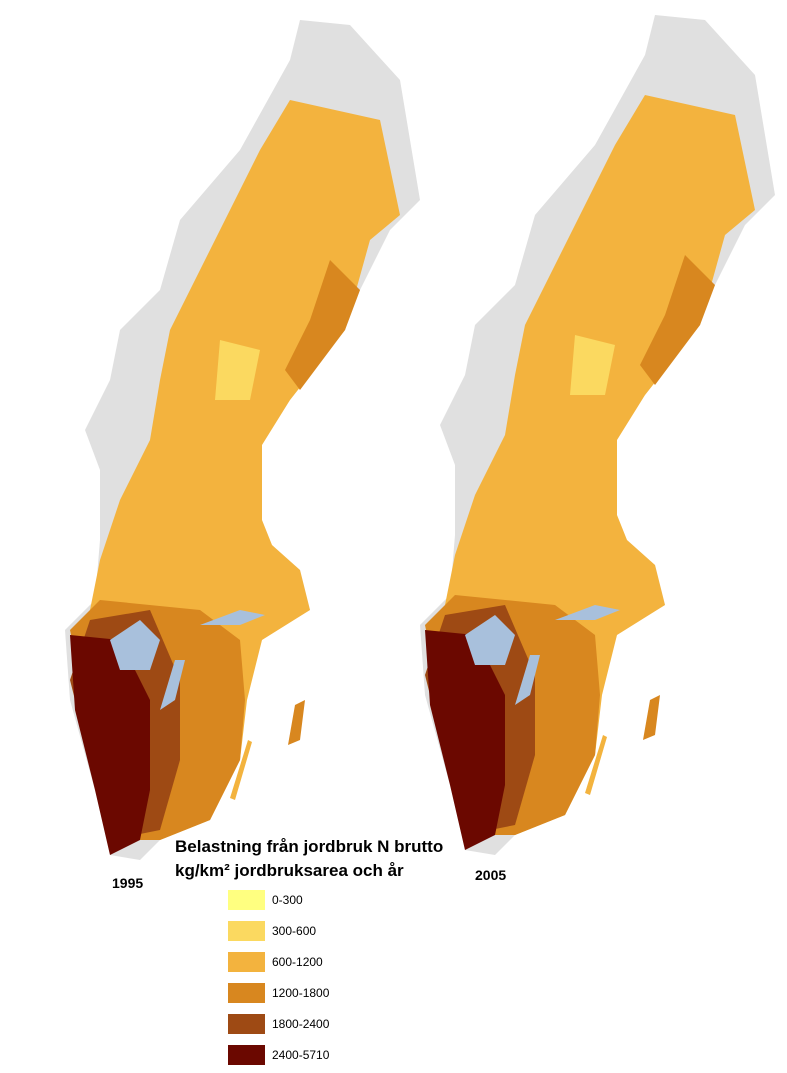  Describe the element at coordinates (301, 1055) in the screenshot. I see `legend-label: 2400-5710` at that location.